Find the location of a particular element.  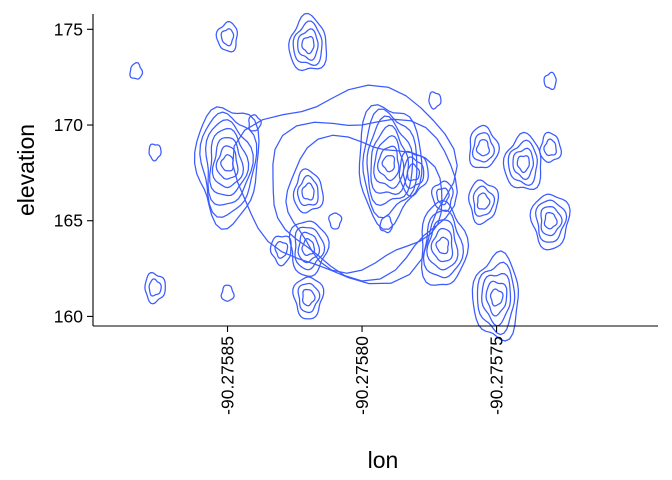

x-tick-label: -90.27575 is located at coordinates (497, 375).